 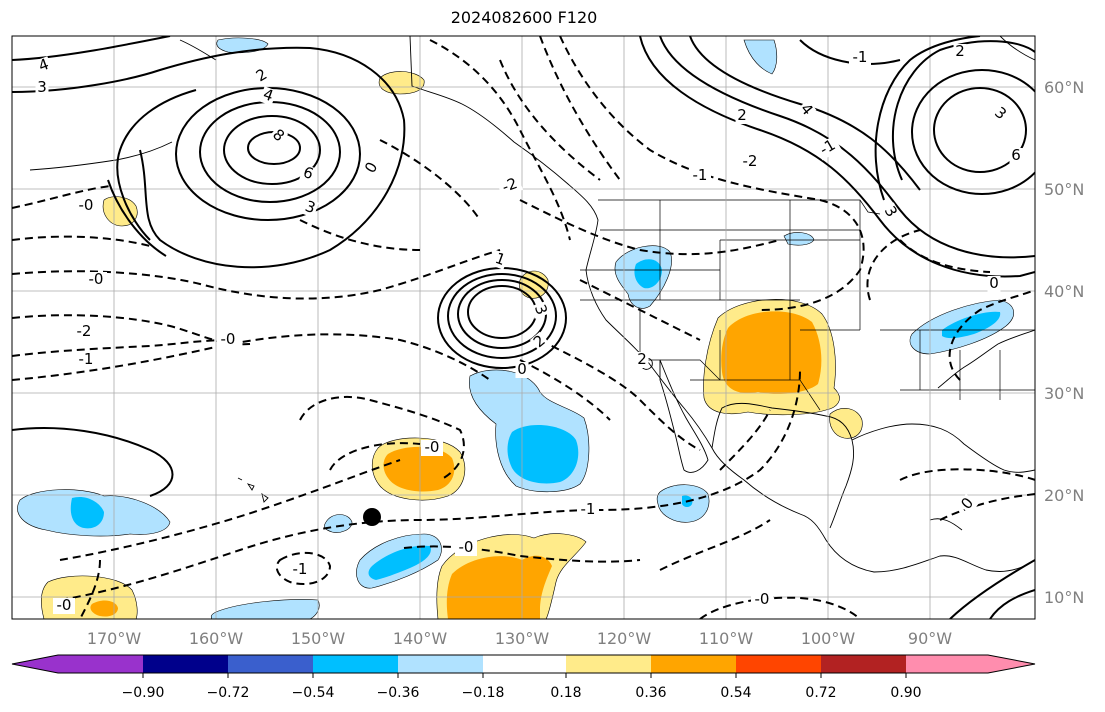 I want to click on map-title: 2024082600 F120, so click(x=524, y=17).